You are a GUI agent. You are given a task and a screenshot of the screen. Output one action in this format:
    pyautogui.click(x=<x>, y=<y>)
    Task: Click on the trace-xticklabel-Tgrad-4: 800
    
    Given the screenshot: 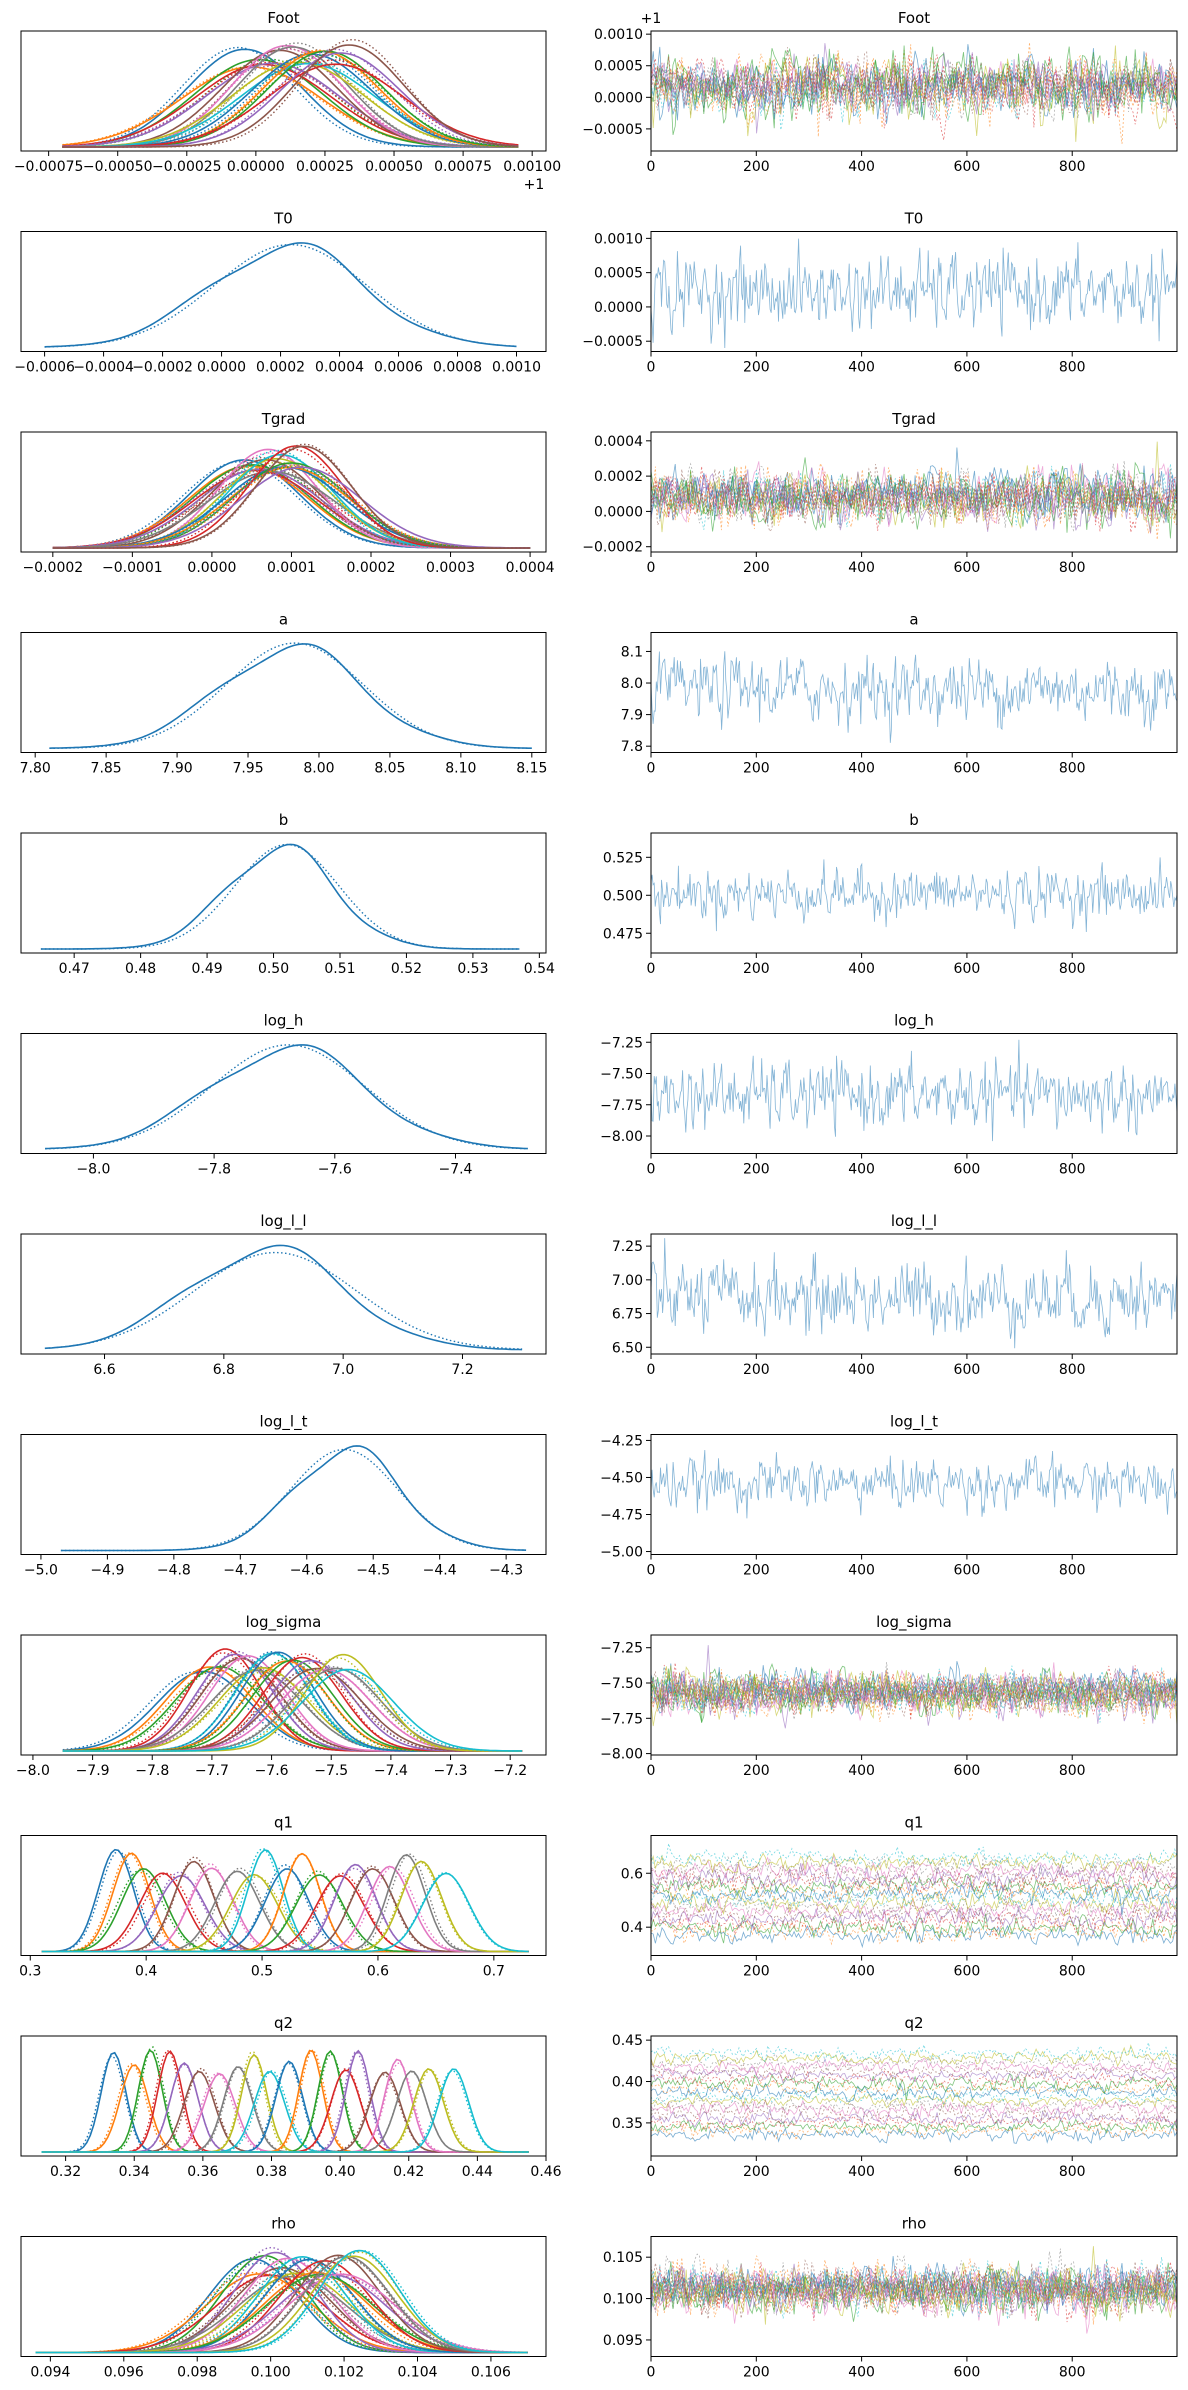 What is the action you would take?
    pyautogui.click(x=1072, y=568)
    